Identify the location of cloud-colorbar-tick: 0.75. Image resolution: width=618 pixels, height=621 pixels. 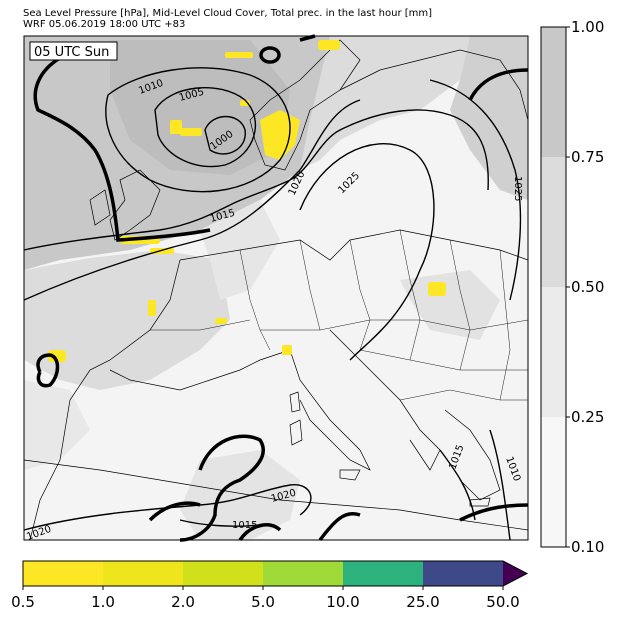
(587, 157).